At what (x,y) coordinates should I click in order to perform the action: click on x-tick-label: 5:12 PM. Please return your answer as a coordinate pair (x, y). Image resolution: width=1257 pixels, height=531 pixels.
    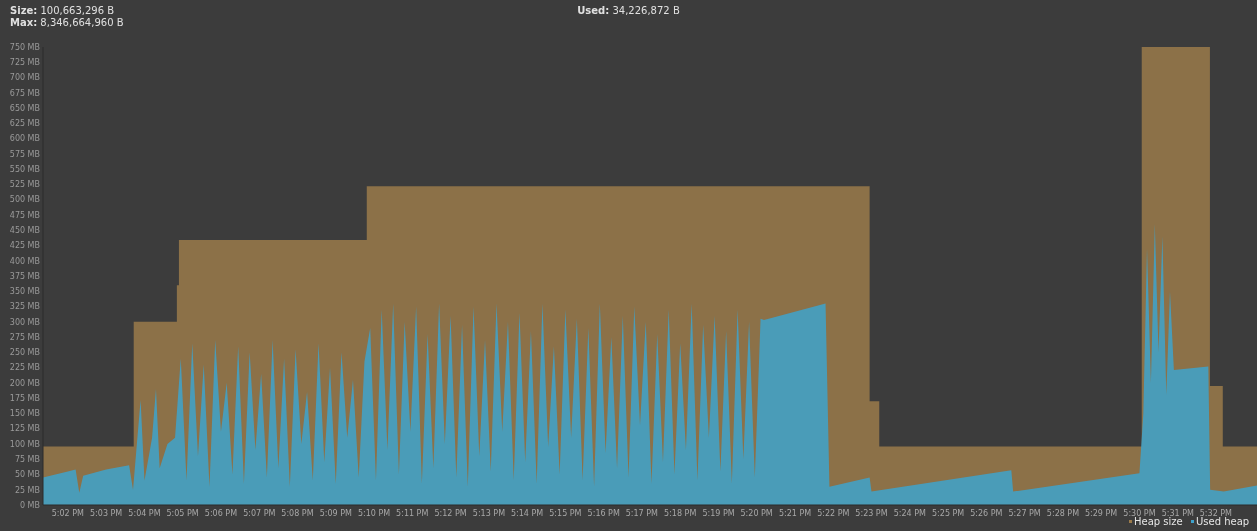
    Looking at the image, I should click on (450, 513).